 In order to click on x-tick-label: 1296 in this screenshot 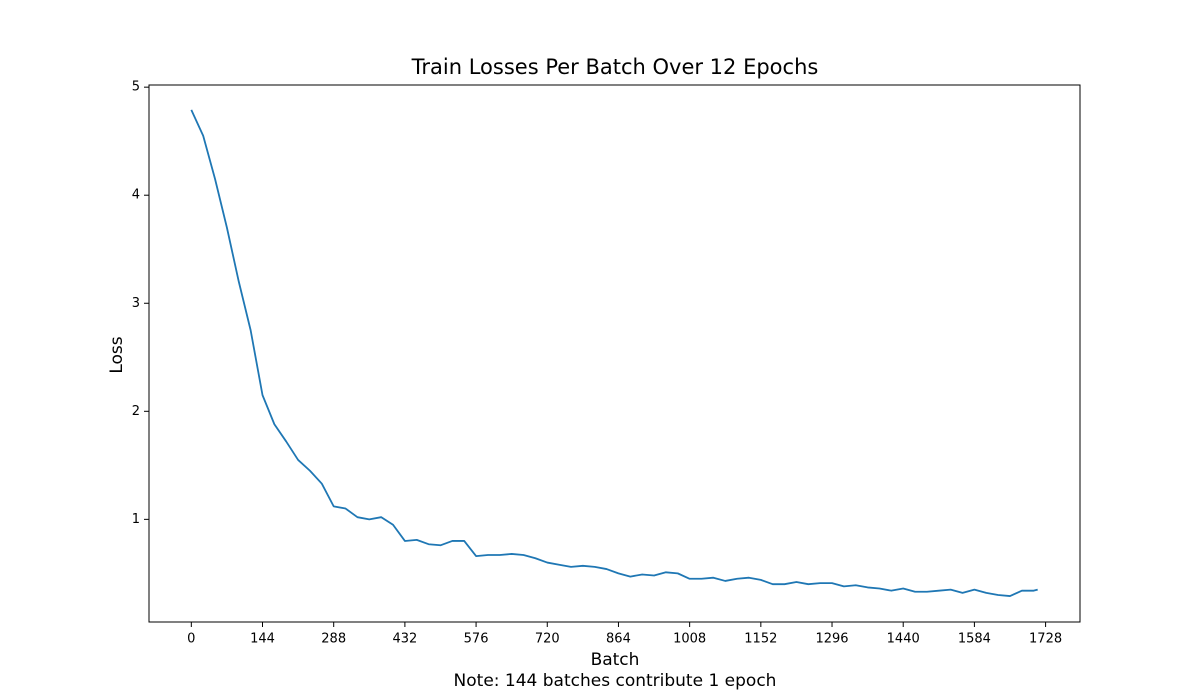, I will do `click(831, 639)`.